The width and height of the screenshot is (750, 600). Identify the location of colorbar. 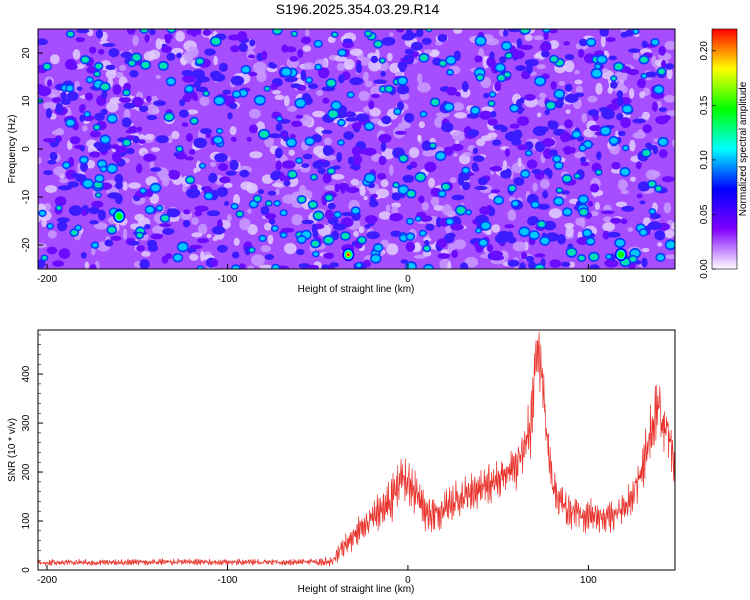
(724, 149).